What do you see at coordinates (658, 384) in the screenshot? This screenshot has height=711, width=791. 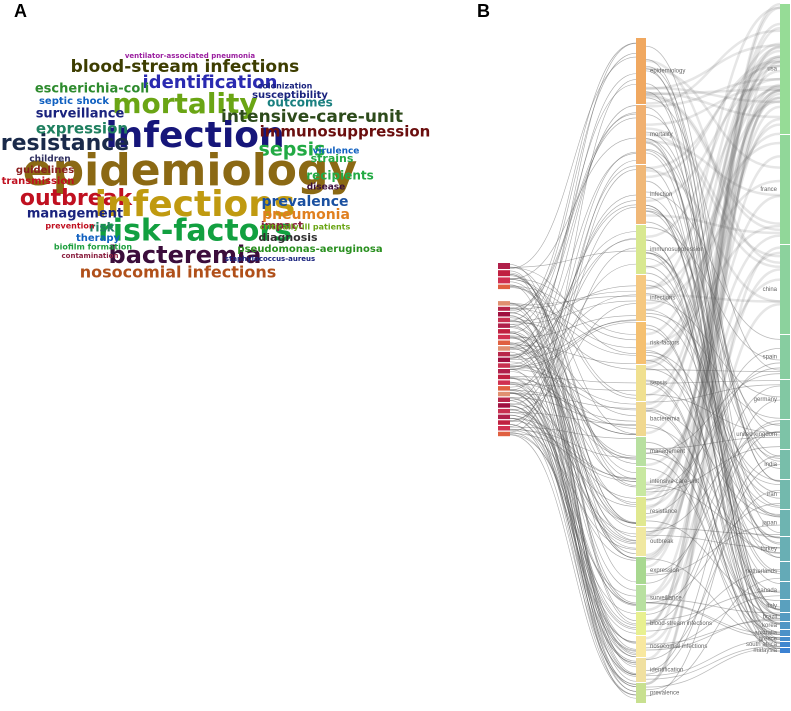 I see `keyword-label: sepsis` at bounding box center [658, 384].